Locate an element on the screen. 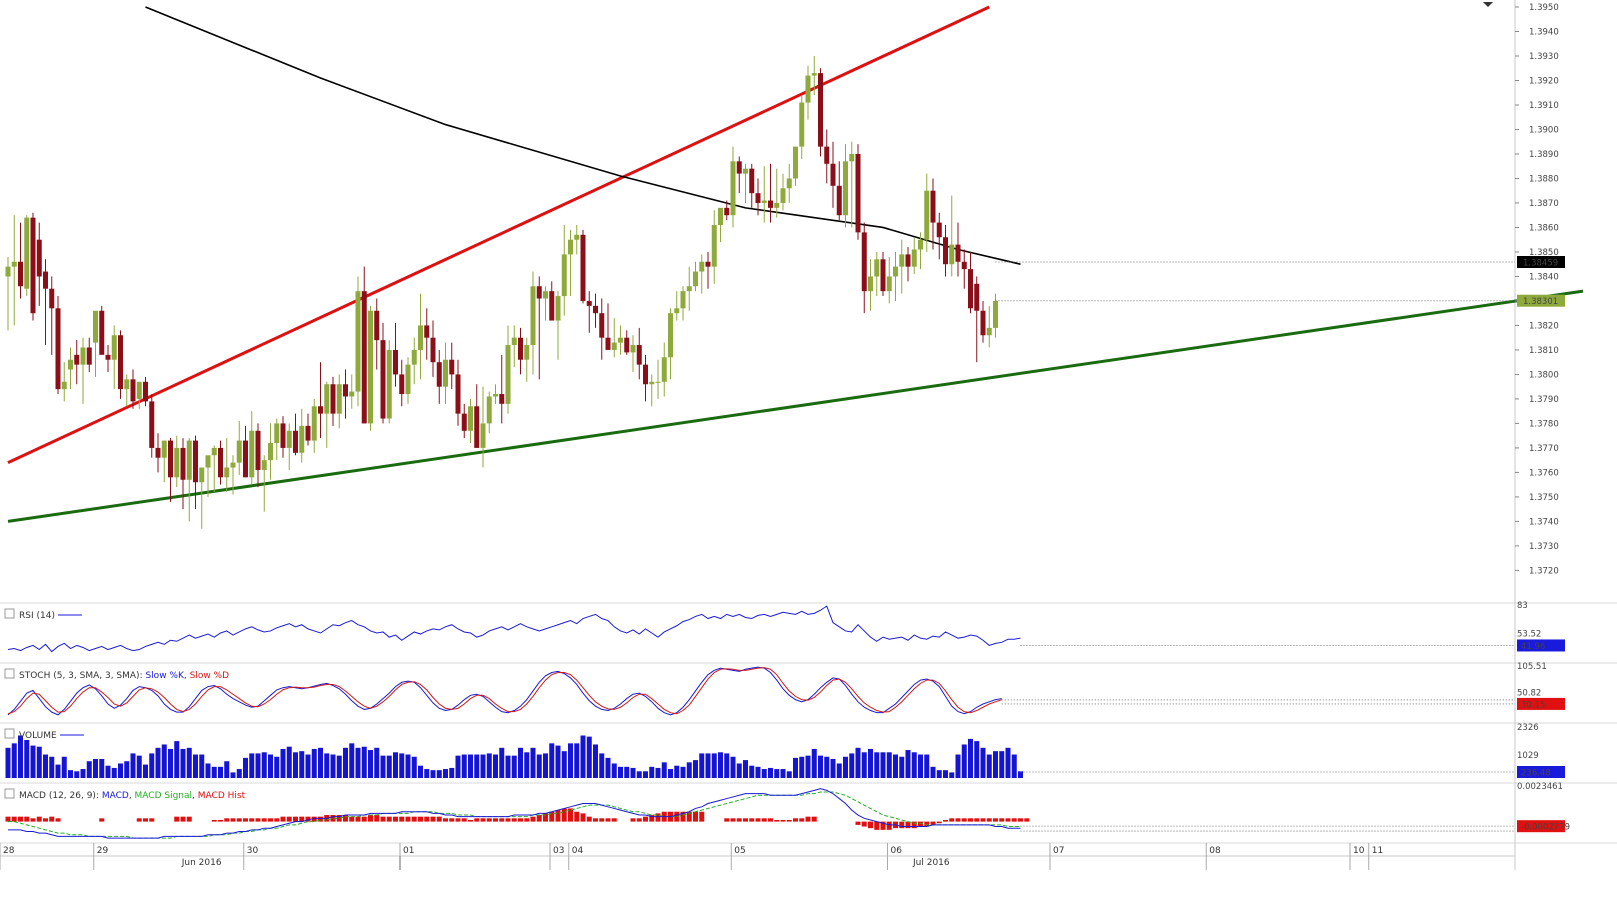  time-tick-label: 05 is located at coordinates (739, 851).